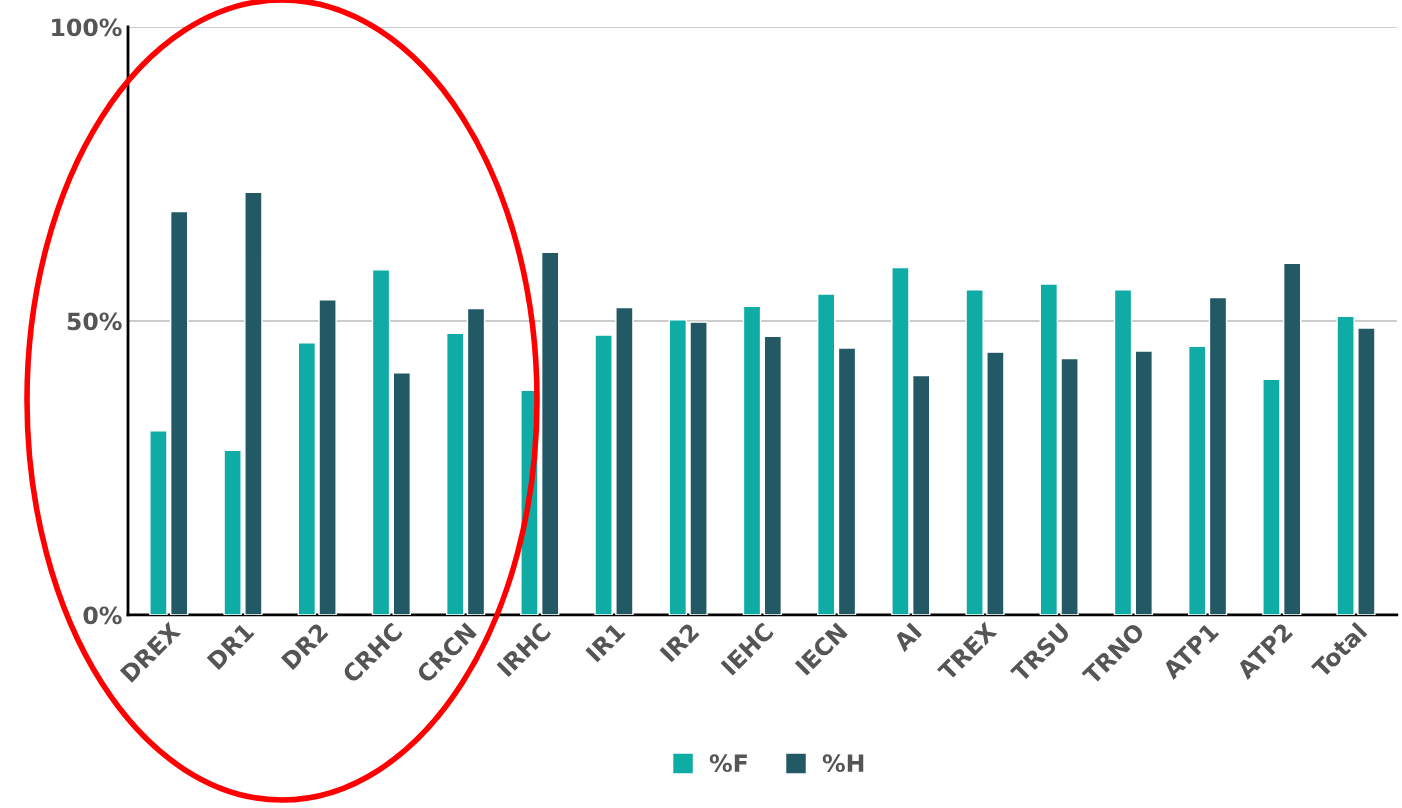  What do you see at coordinates (843, 763) in the screenshot?
I see `legend-label: %H` at bounding box center [843, 763].